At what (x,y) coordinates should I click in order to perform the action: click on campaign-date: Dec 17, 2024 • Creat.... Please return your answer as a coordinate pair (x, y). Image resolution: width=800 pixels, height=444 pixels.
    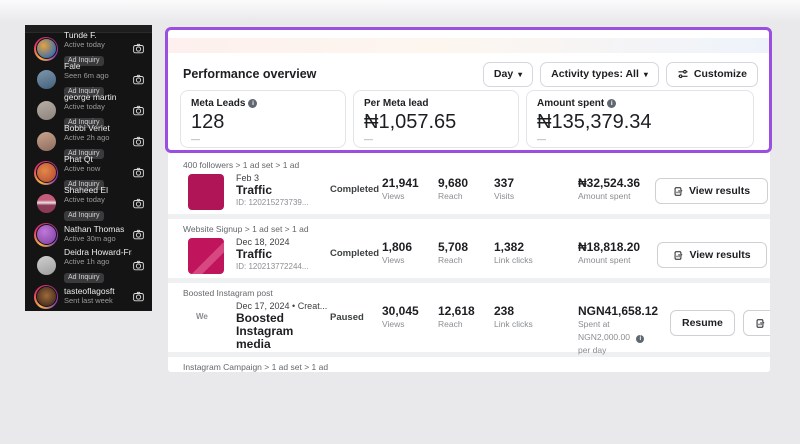
    Looking at the image, I should click on (282, 306).